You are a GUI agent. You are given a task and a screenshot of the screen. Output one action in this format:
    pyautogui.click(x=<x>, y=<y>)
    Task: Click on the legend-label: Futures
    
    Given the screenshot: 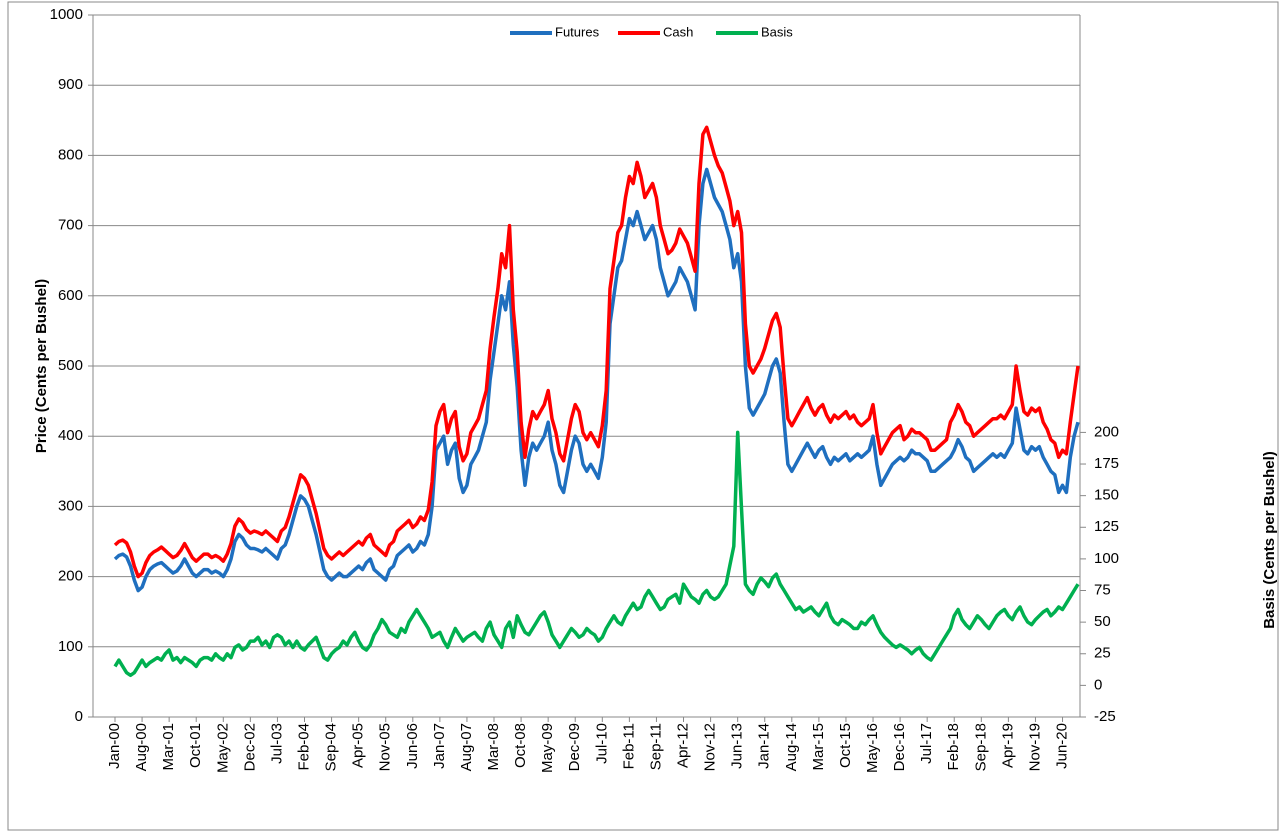 What is the action you would take?
    pyautogui.click(x=577, y=31)
    